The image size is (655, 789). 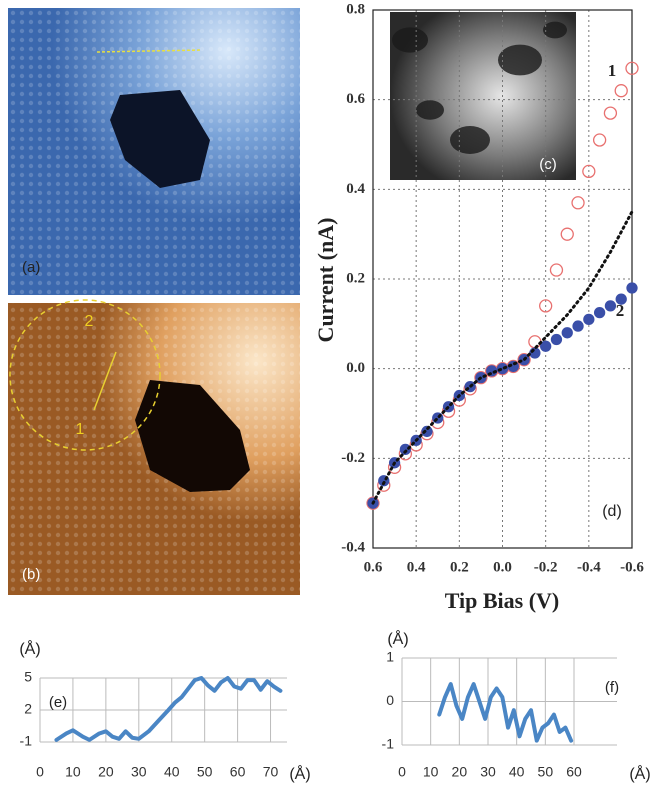 What do you see at coordinates (632, 567) in the screenshot?
I see `x-tick-label: -0.6` at bounding box center [632, 567].